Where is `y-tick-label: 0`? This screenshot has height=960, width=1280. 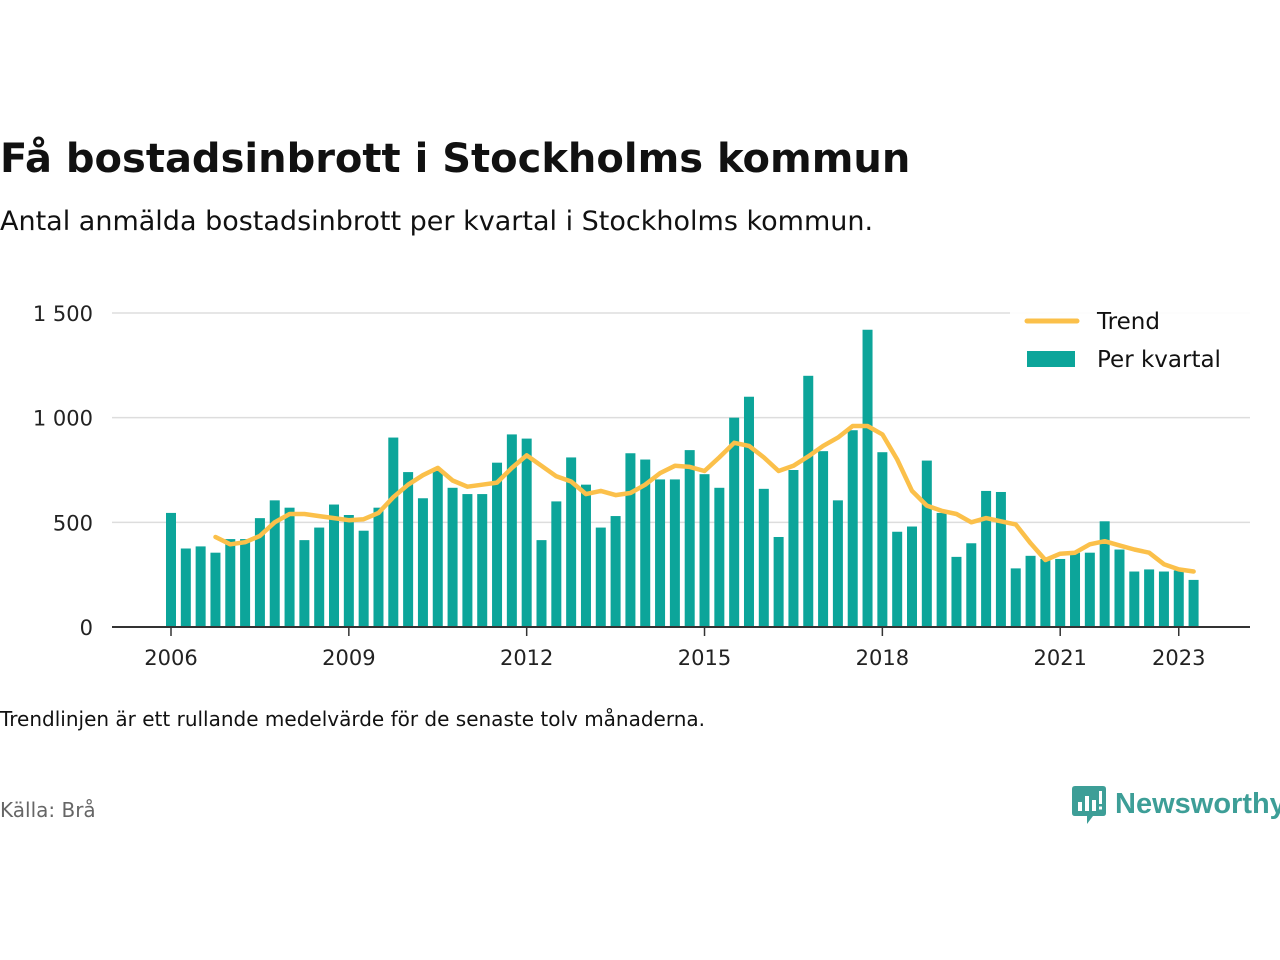
y-tick-label: 0 is located at coordinates (86, 628).